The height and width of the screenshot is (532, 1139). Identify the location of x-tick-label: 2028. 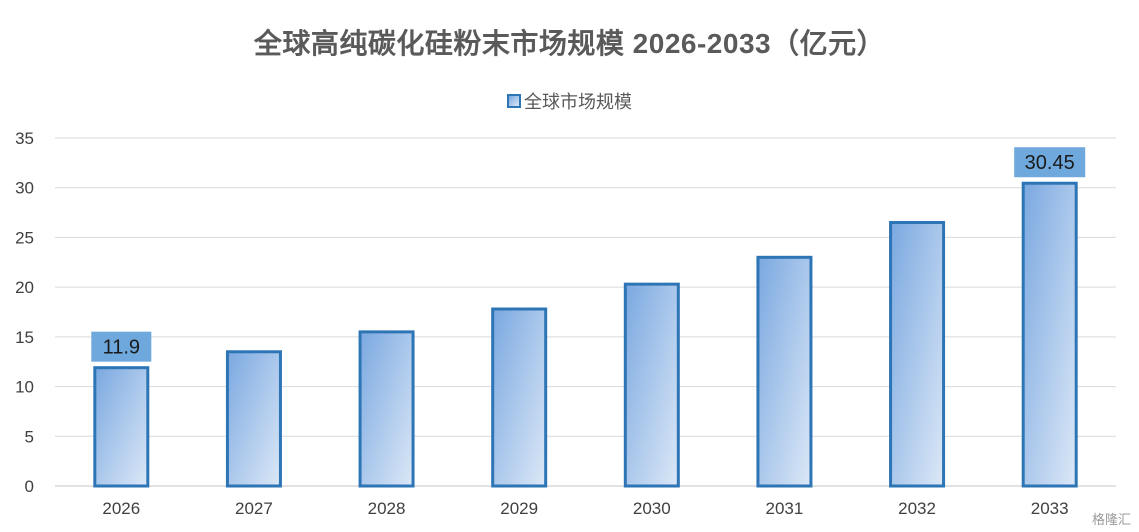
(387, 508).